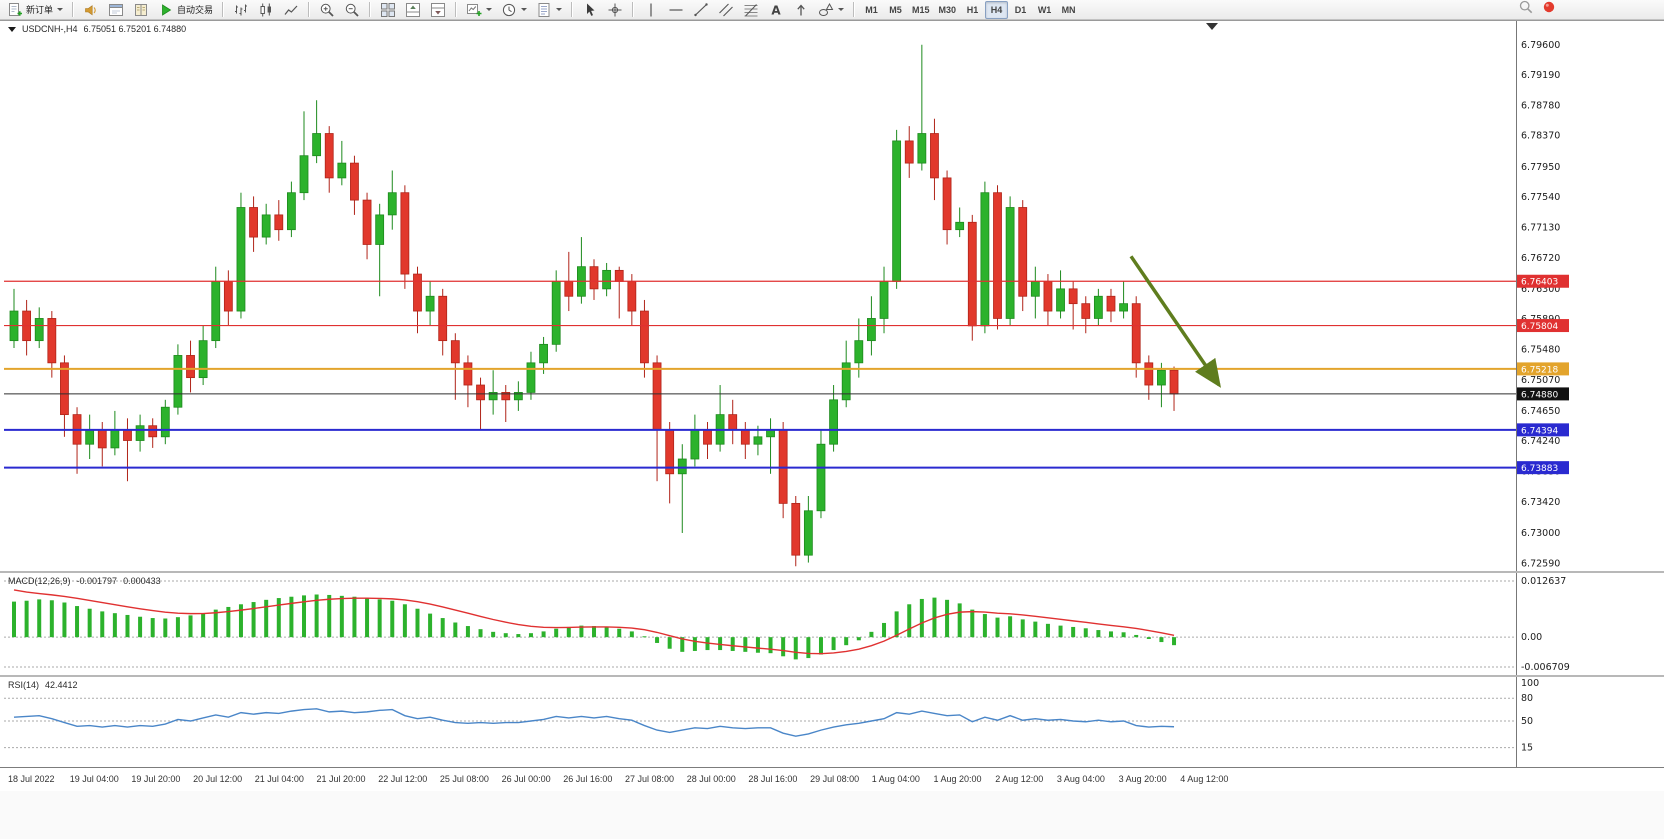 This screenshot has width=1664, height=839. What do you see at coordinates (1204, 779) in the screenshot?
I see `time-label: 4 Aug 12:00` at bounding box center [1204, 779].